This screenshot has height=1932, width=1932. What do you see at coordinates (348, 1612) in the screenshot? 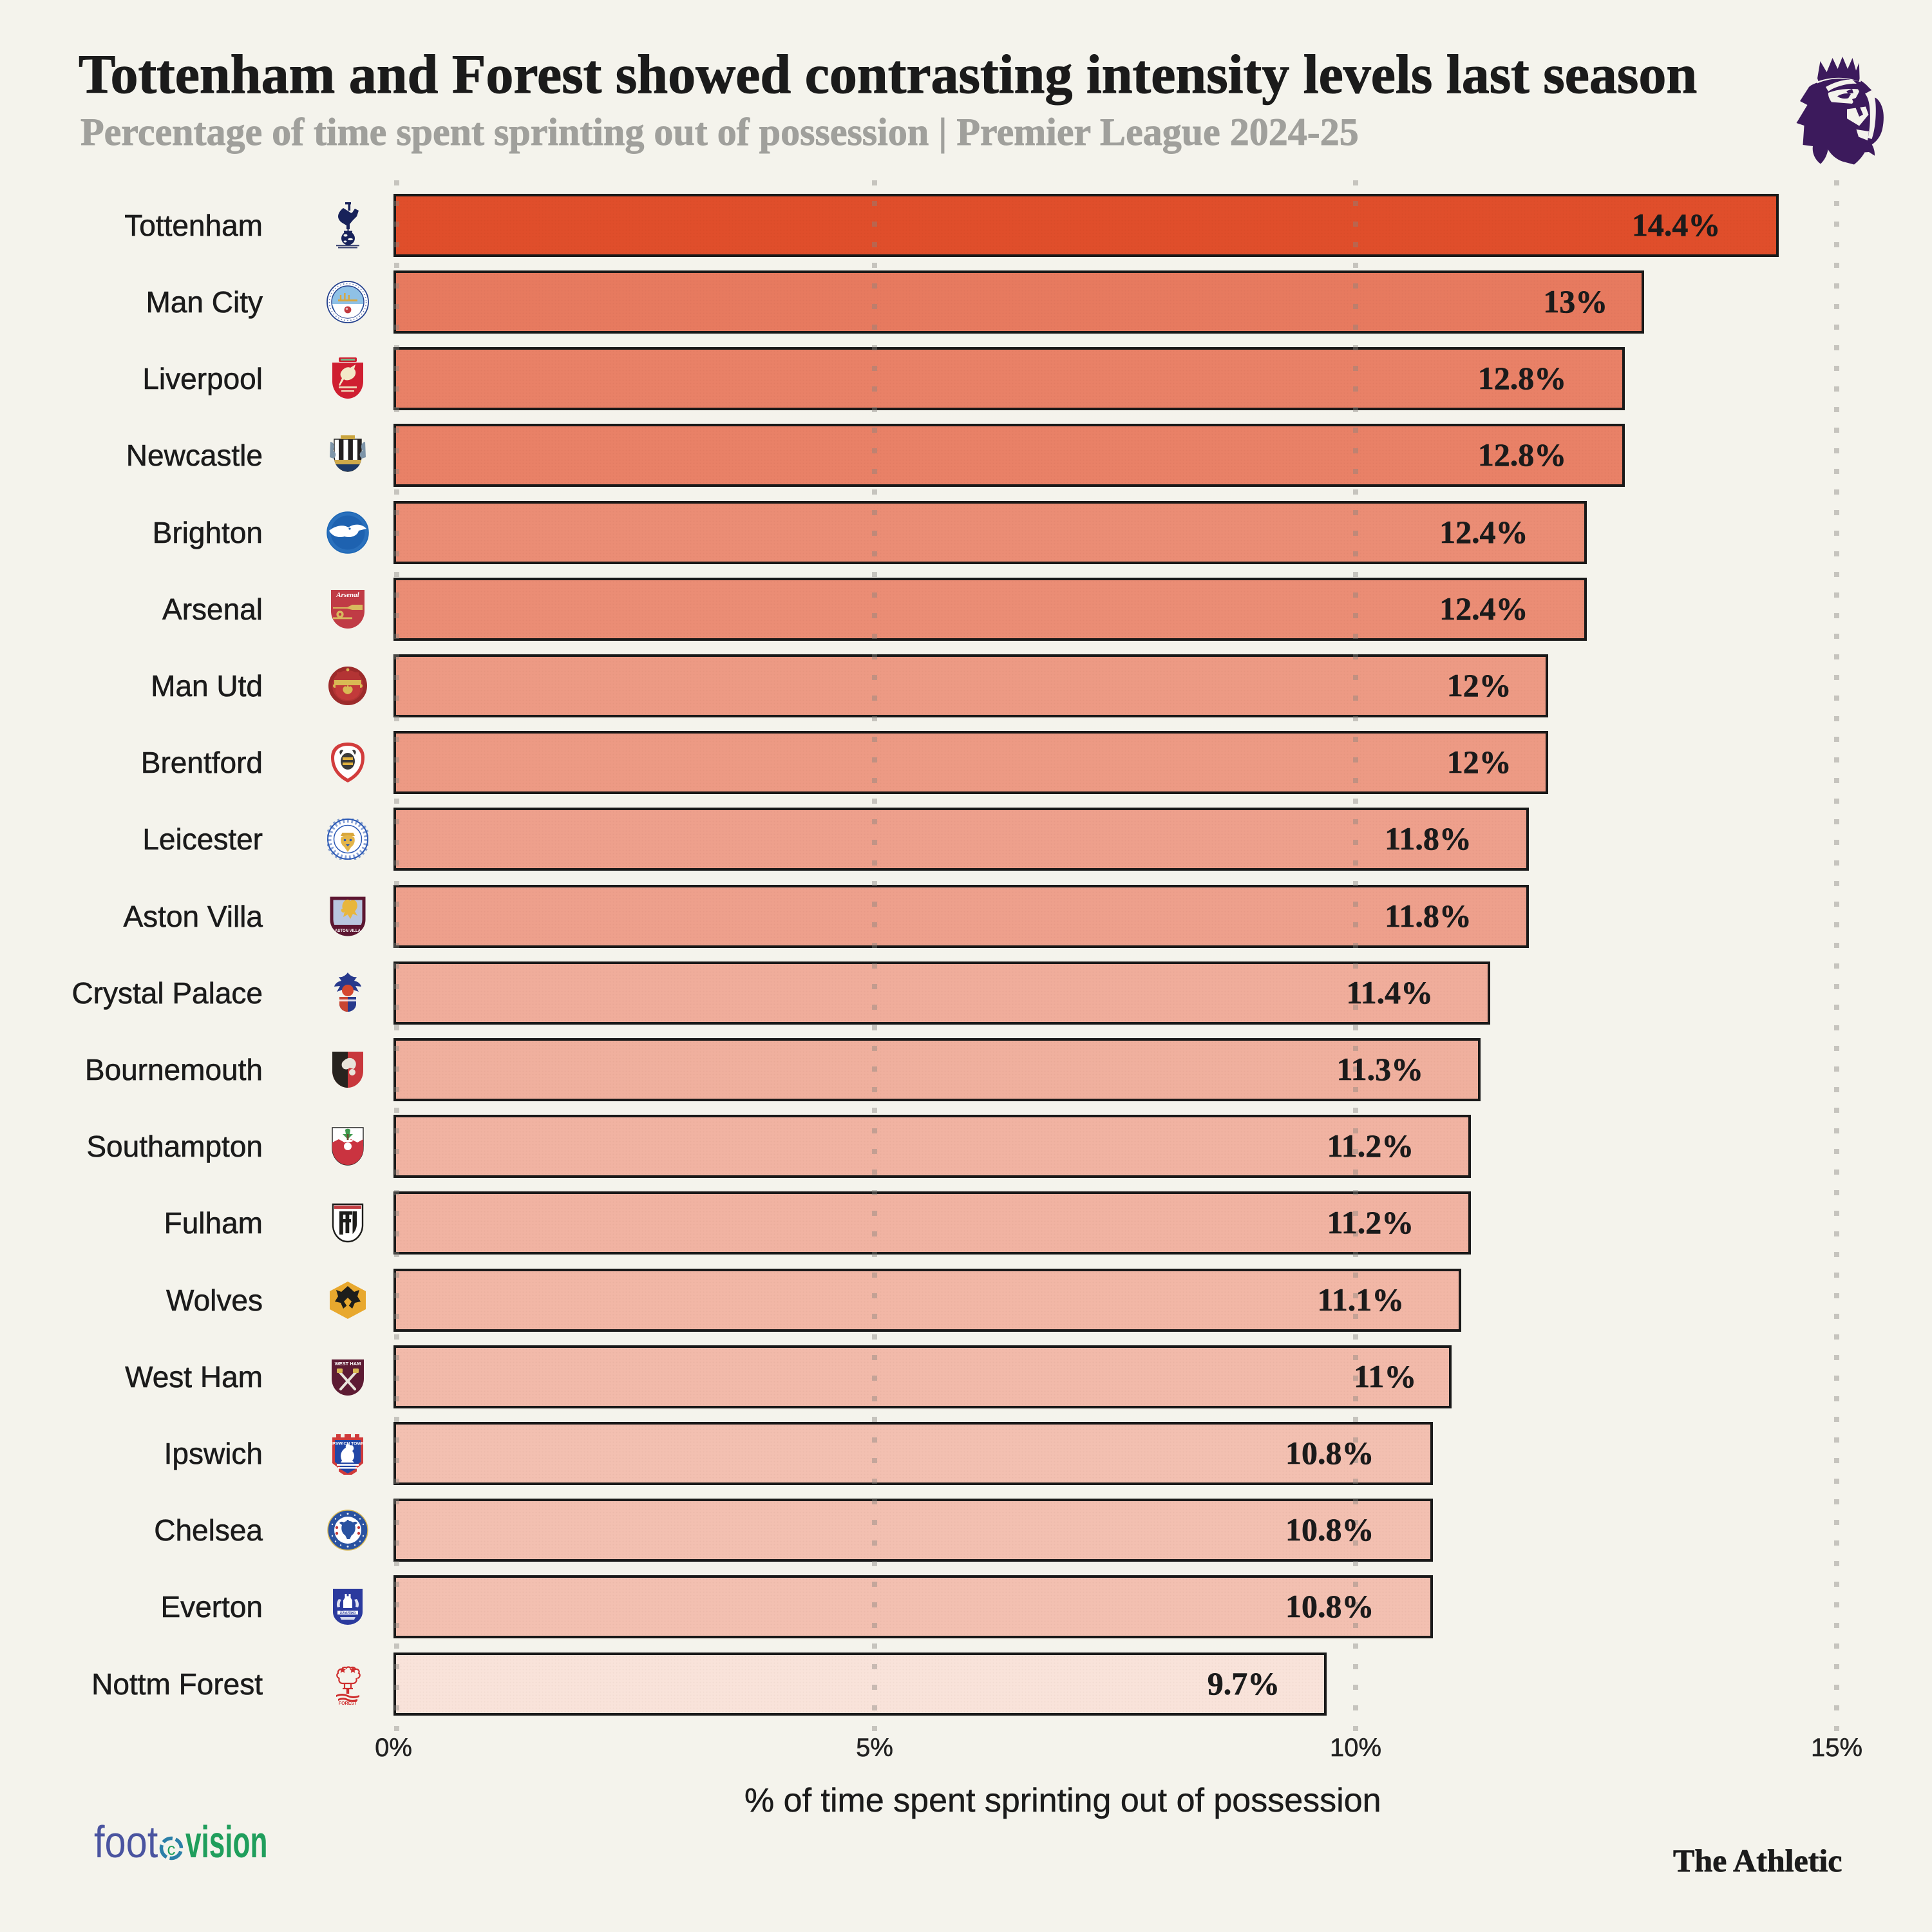
I see `svg-text: Everton` at bounding box center [348, 1612].